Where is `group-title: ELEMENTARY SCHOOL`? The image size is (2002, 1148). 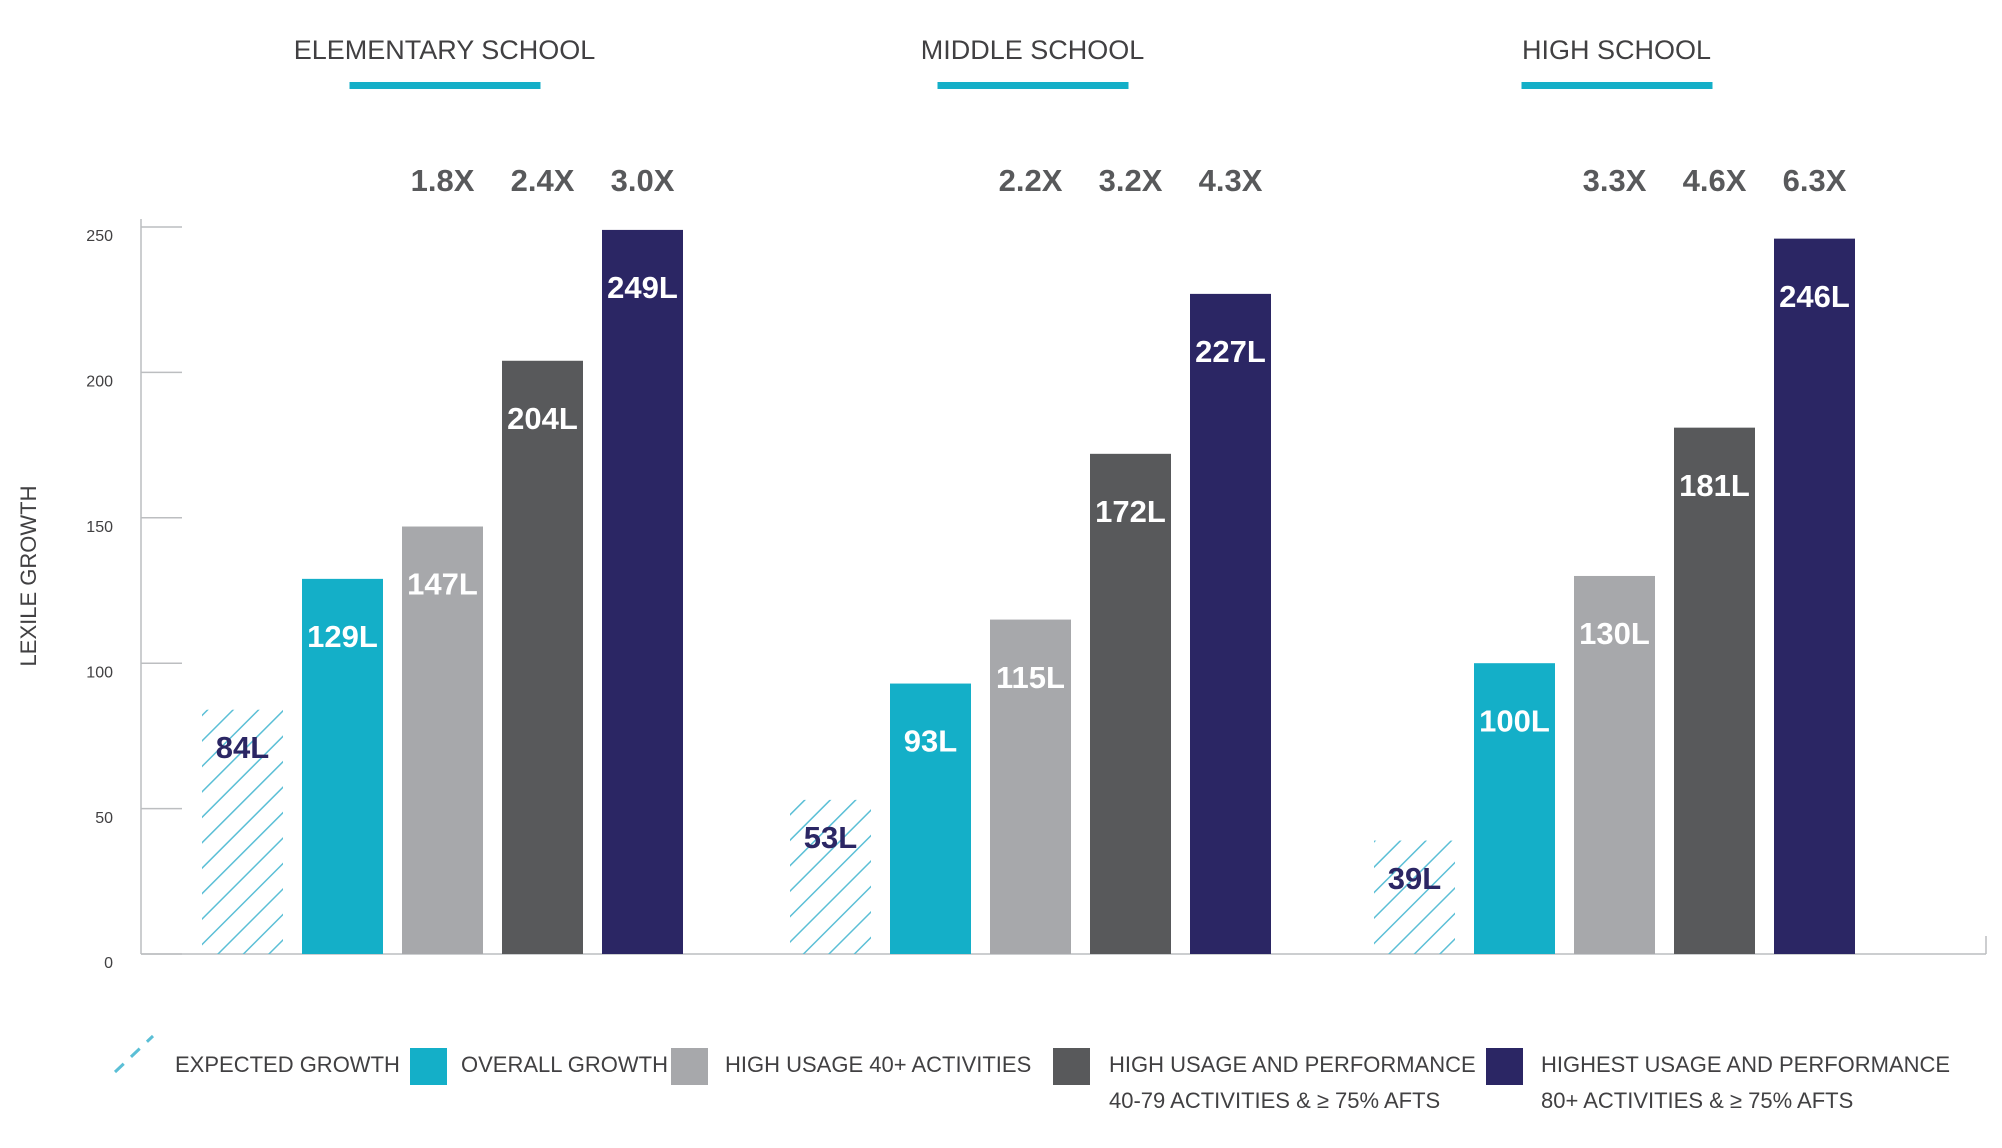
group-title: ELEMENTARY SCHOOL is located at coordinates (445, 50).